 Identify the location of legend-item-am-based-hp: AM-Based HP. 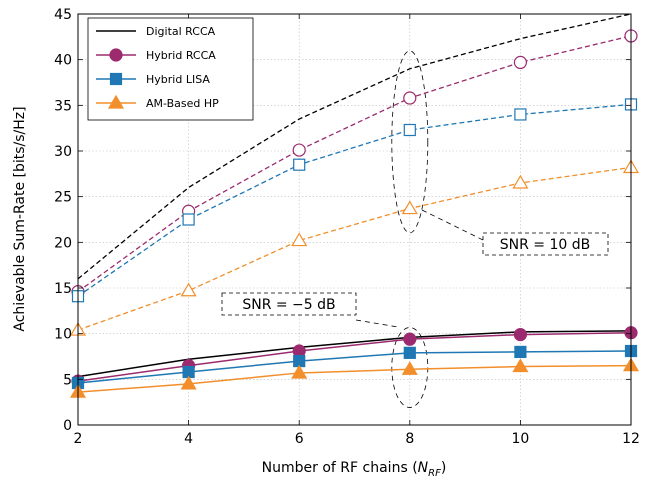
(157, 102).